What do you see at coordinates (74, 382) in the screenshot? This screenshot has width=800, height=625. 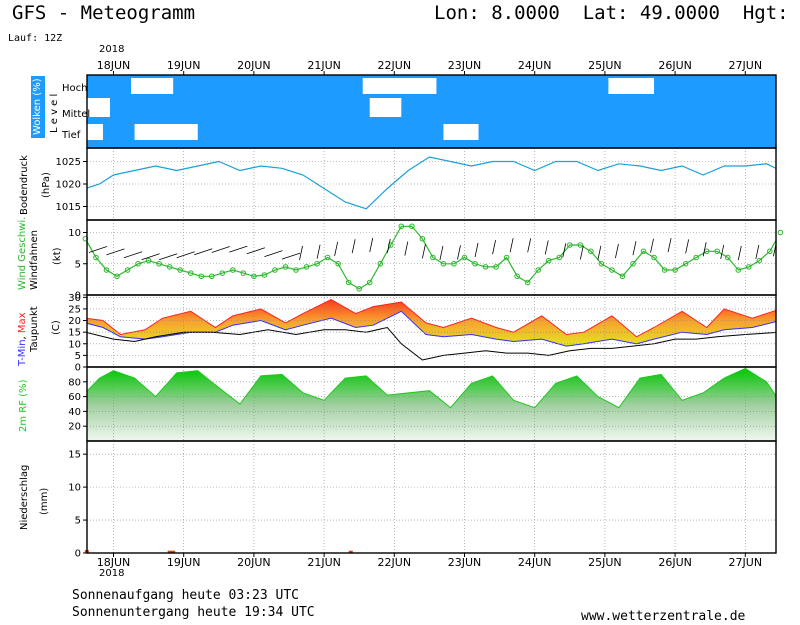 I see `y-tick-label: 80` at bounding box center [74, 382].